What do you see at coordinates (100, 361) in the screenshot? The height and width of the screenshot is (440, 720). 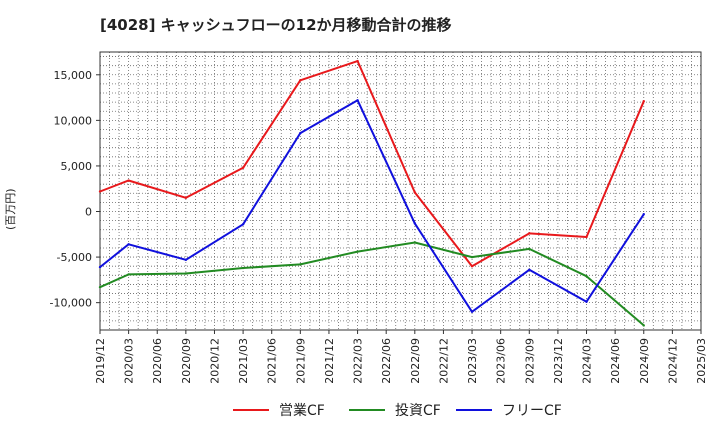 I see `x-tick-label: 2019/12` at bounding box center [100, 361].